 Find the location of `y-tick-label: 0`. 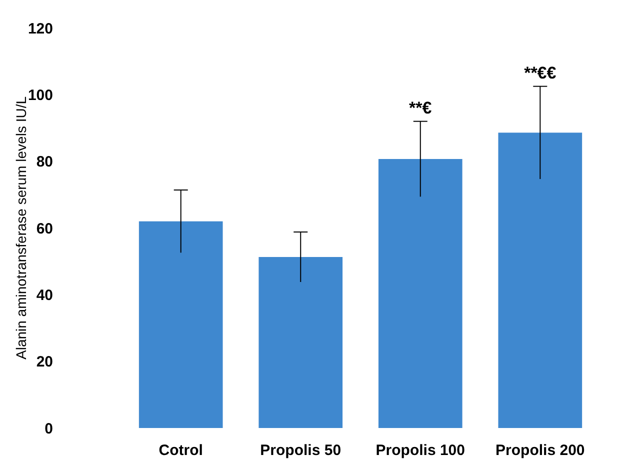

y-tick-label: 0 is located at coordinates (48, 429).